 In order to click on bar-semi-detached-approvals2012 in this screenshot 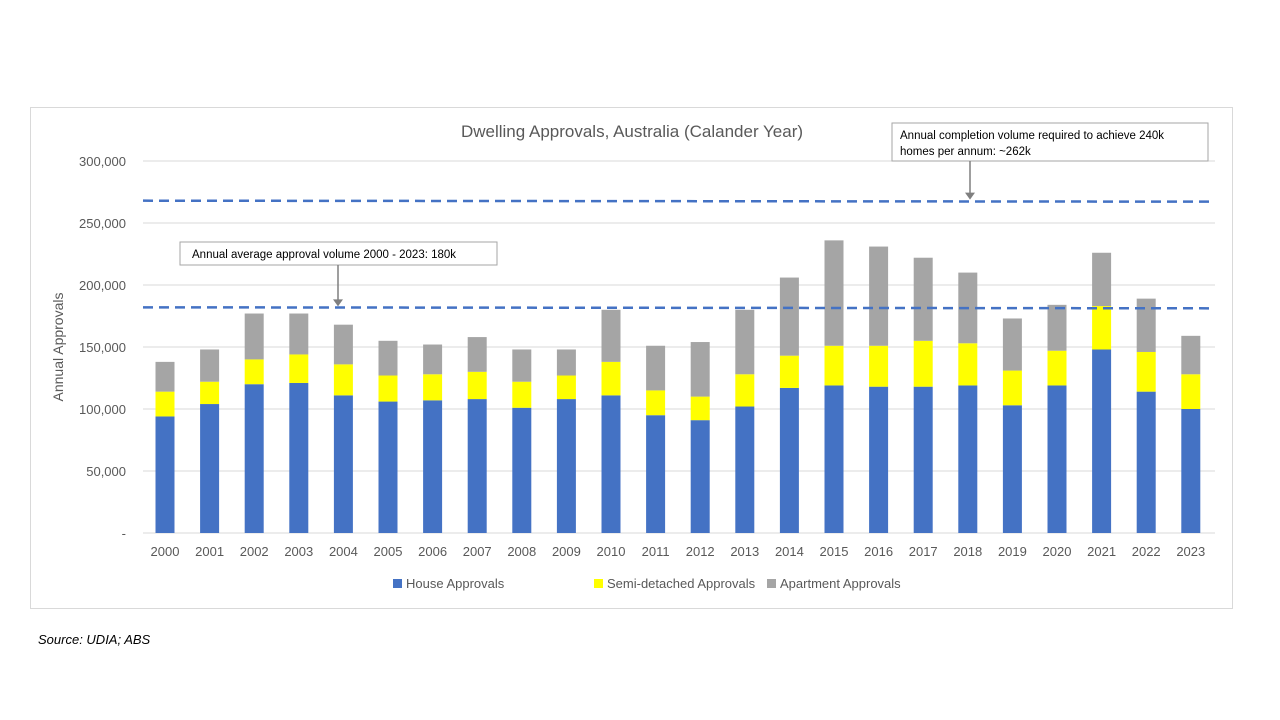, I will do `click(700, 408)`.